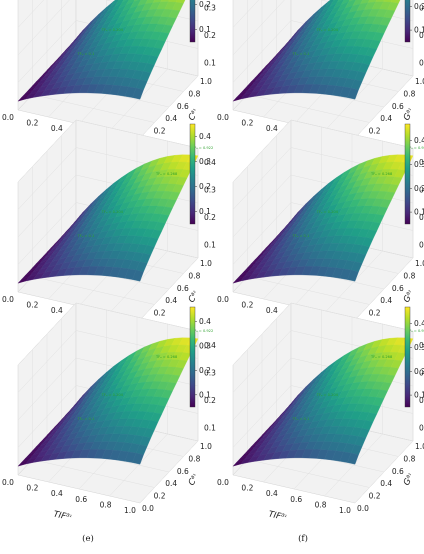 This screenshot has height=554, width=424. Describe the element at coordinates (409, 479) in the screenshot. I see `y-axis-label: Ga₁` at that location.